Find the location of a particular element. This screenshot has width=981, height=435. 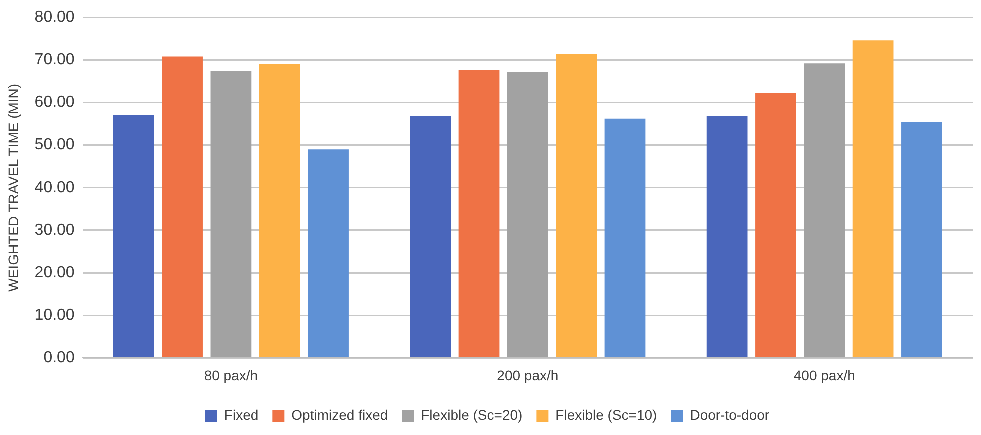

y-tick-label: 30.00 is located at coordinates (54, 230).